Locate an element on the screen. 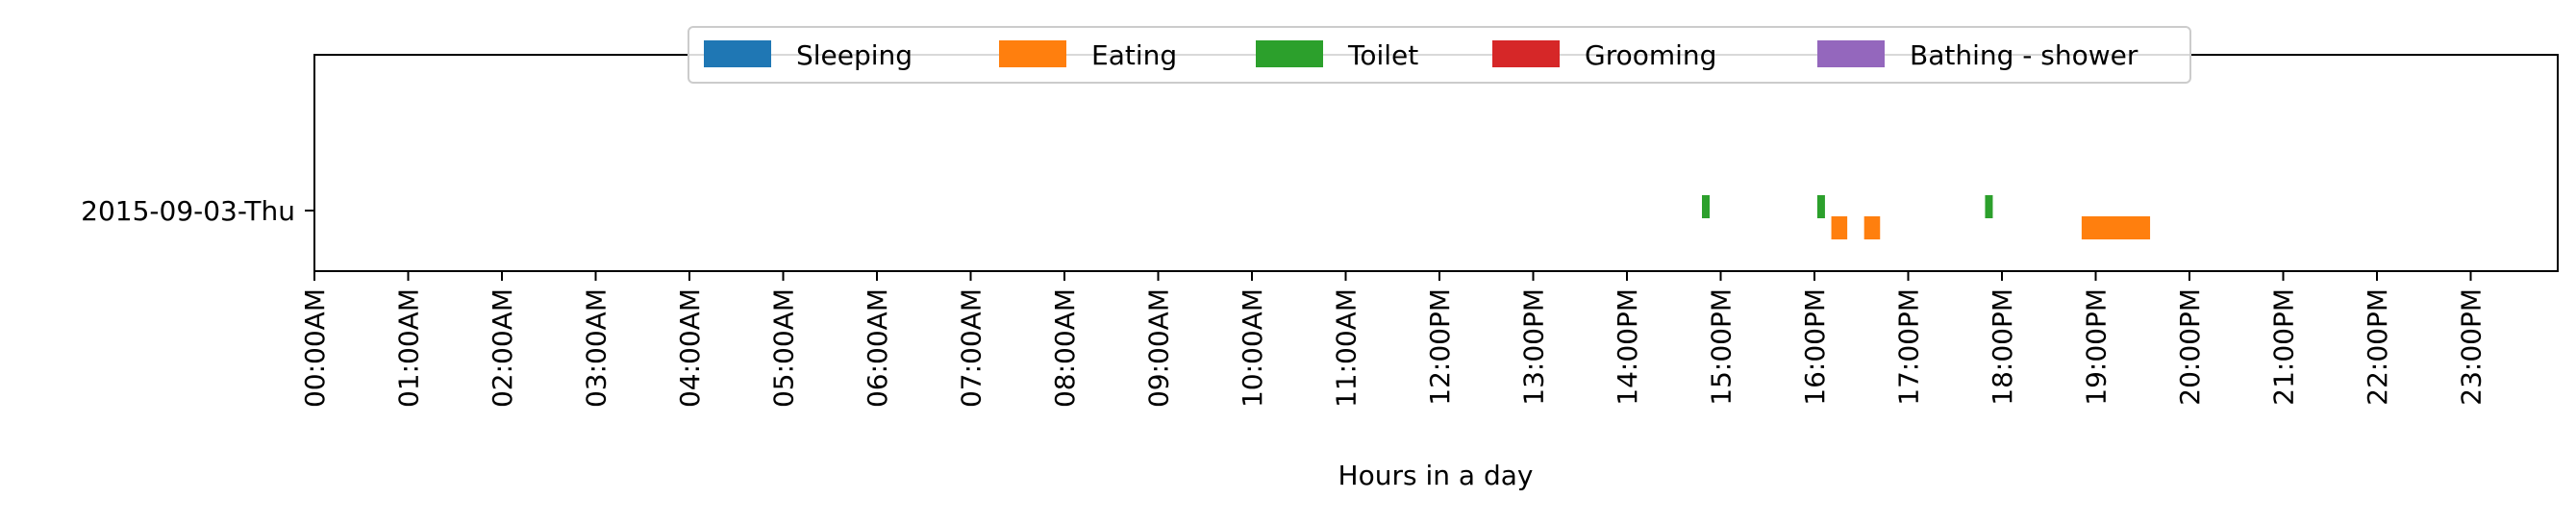 This screenshot has width=2576, height=524. legend-swatch-toilet is located at coordinates (1289, 53).